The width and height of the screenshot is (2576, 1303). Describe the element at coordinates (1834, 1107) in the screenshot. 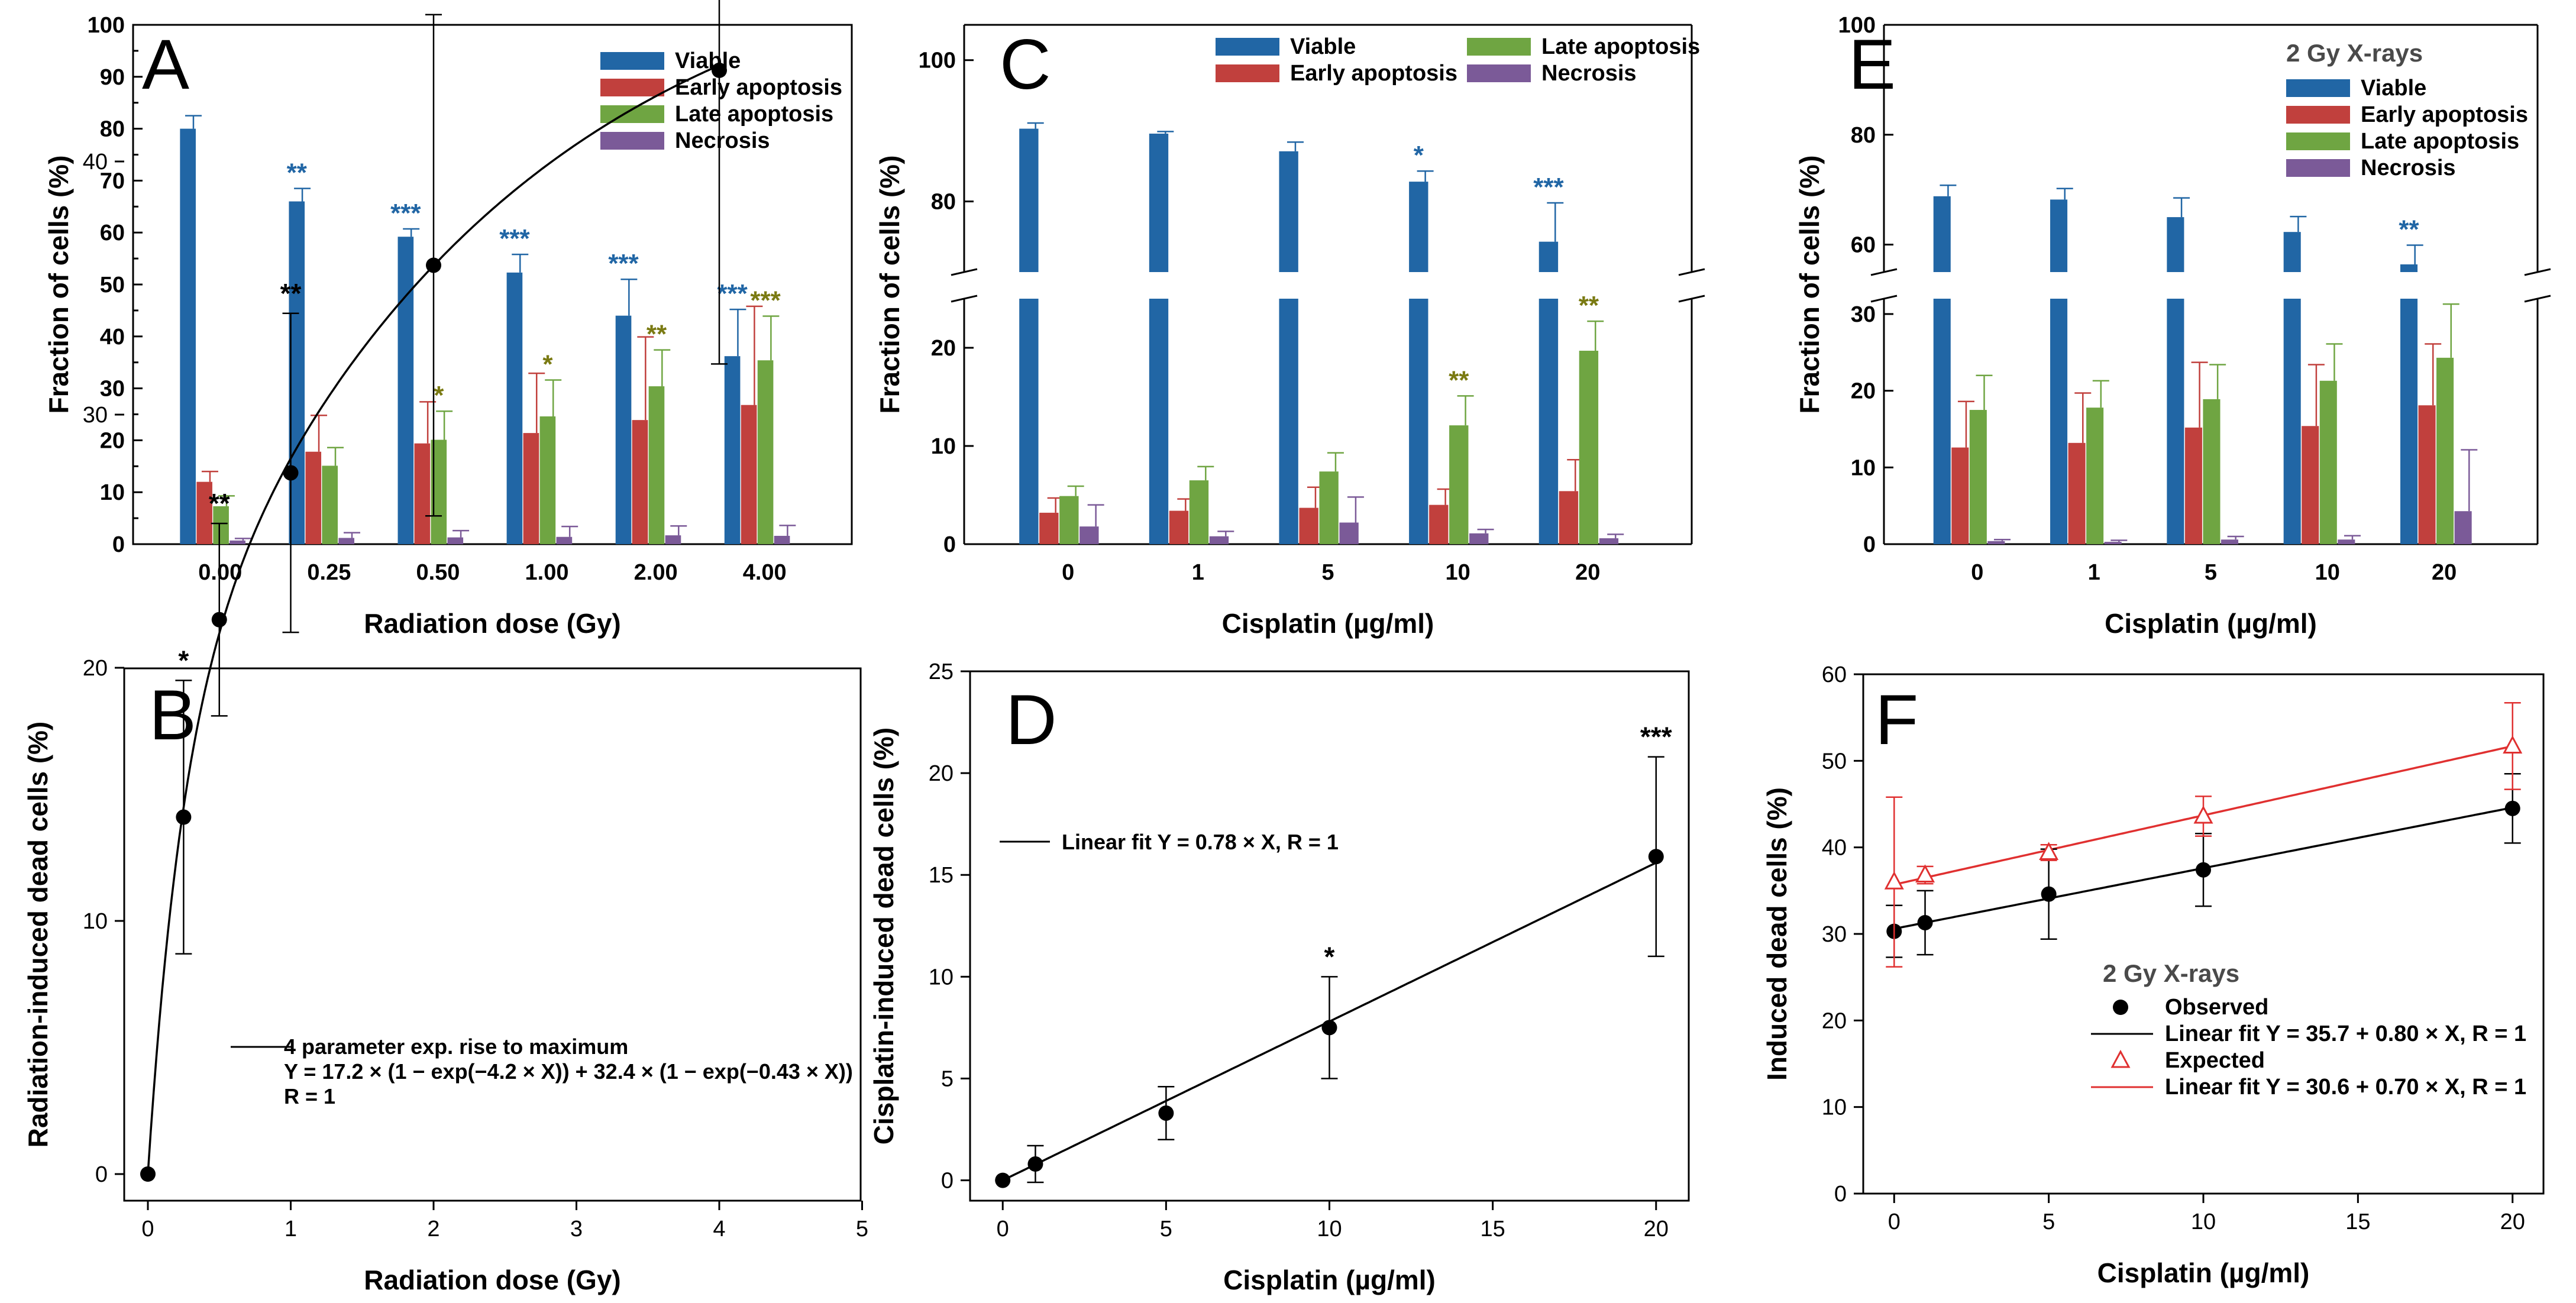

I see `panel-f-y-tick-label: 10` at that location.